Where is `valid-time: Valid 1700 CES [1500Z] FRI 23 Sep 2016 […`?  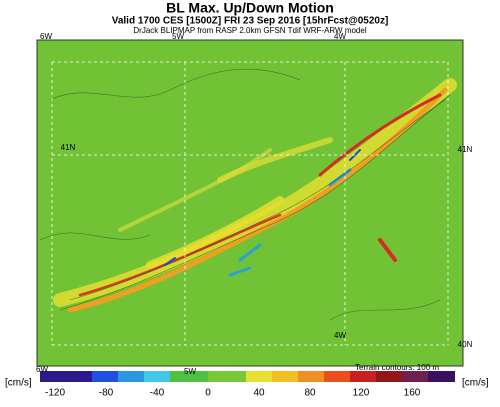
valid-time: Valid 1700 CES [1500Z] FRI 23 Sep 2016 [… is located at coordinates (250, 21).